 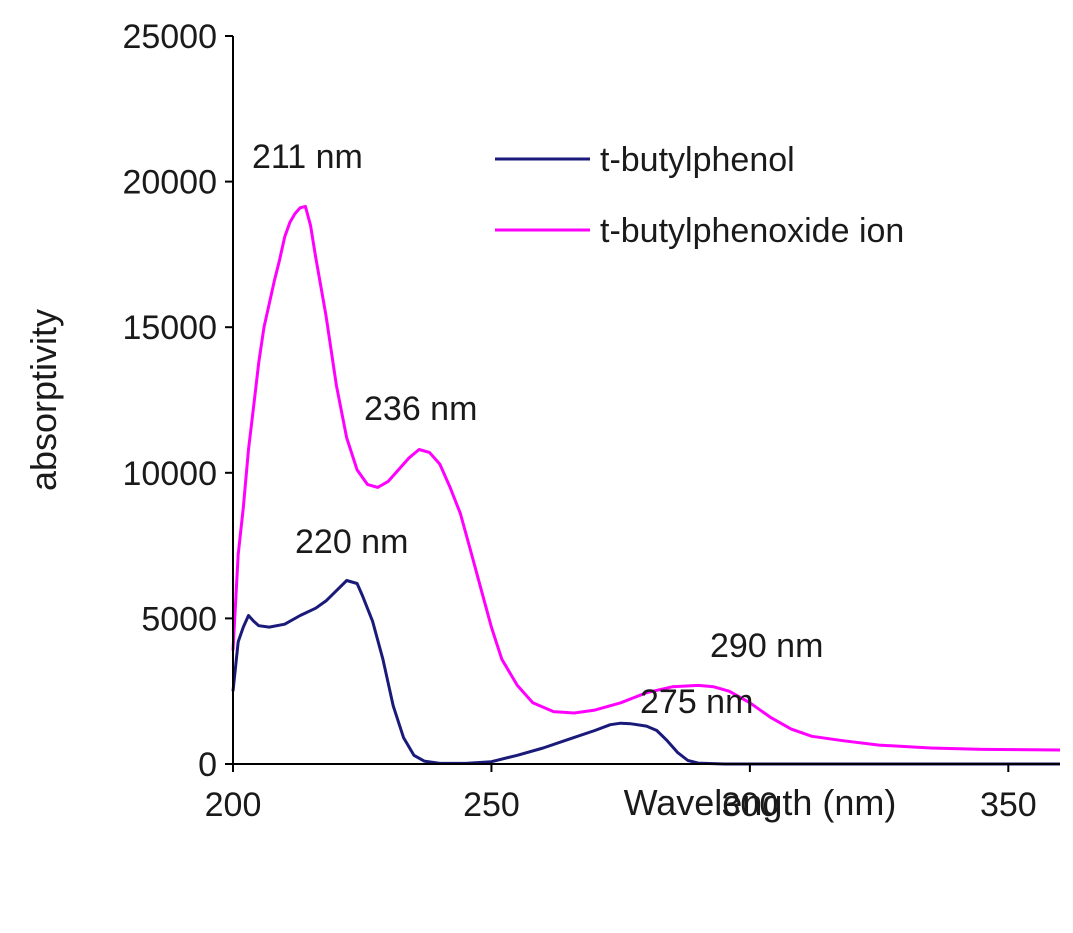 What do you see at coordinates (750, 805) in the screenshot?
I see `x-tick-label: 300` at bounding box center [750, 805].